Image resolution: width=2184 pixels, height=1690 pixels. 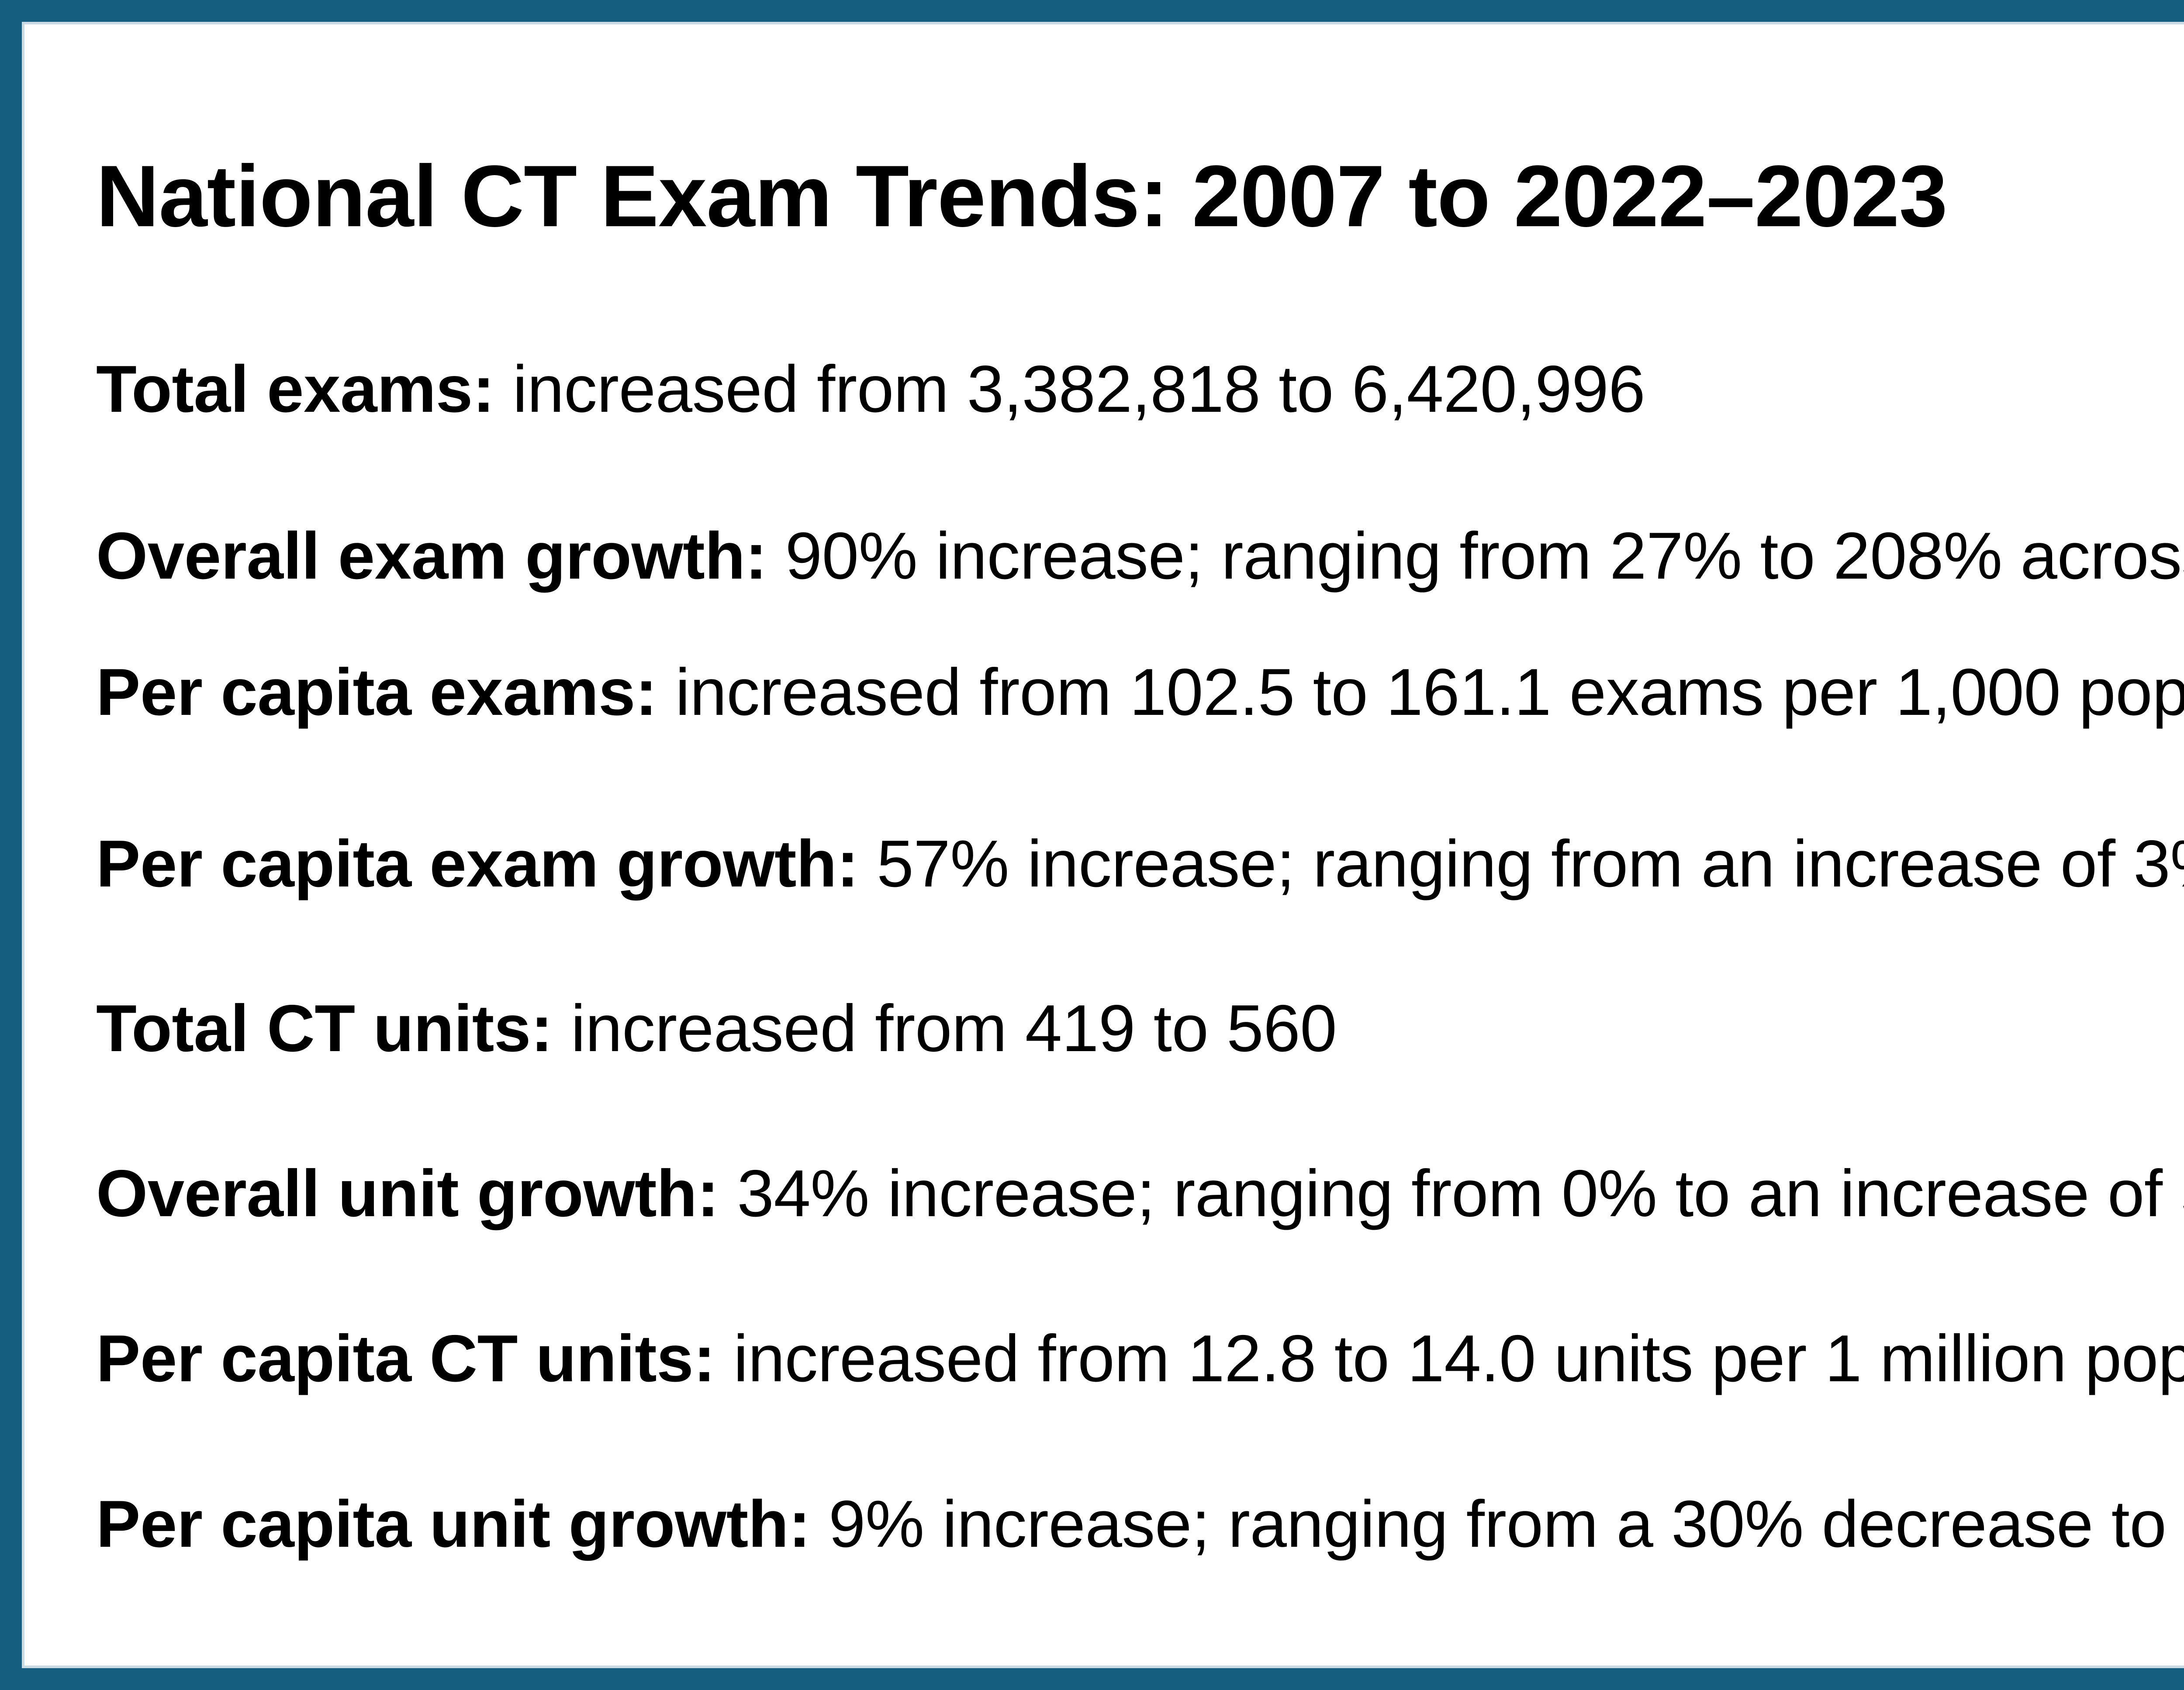 I want to click on stat-per-capita-exams-label: Per capita exams:, so click(x=376, y=692).